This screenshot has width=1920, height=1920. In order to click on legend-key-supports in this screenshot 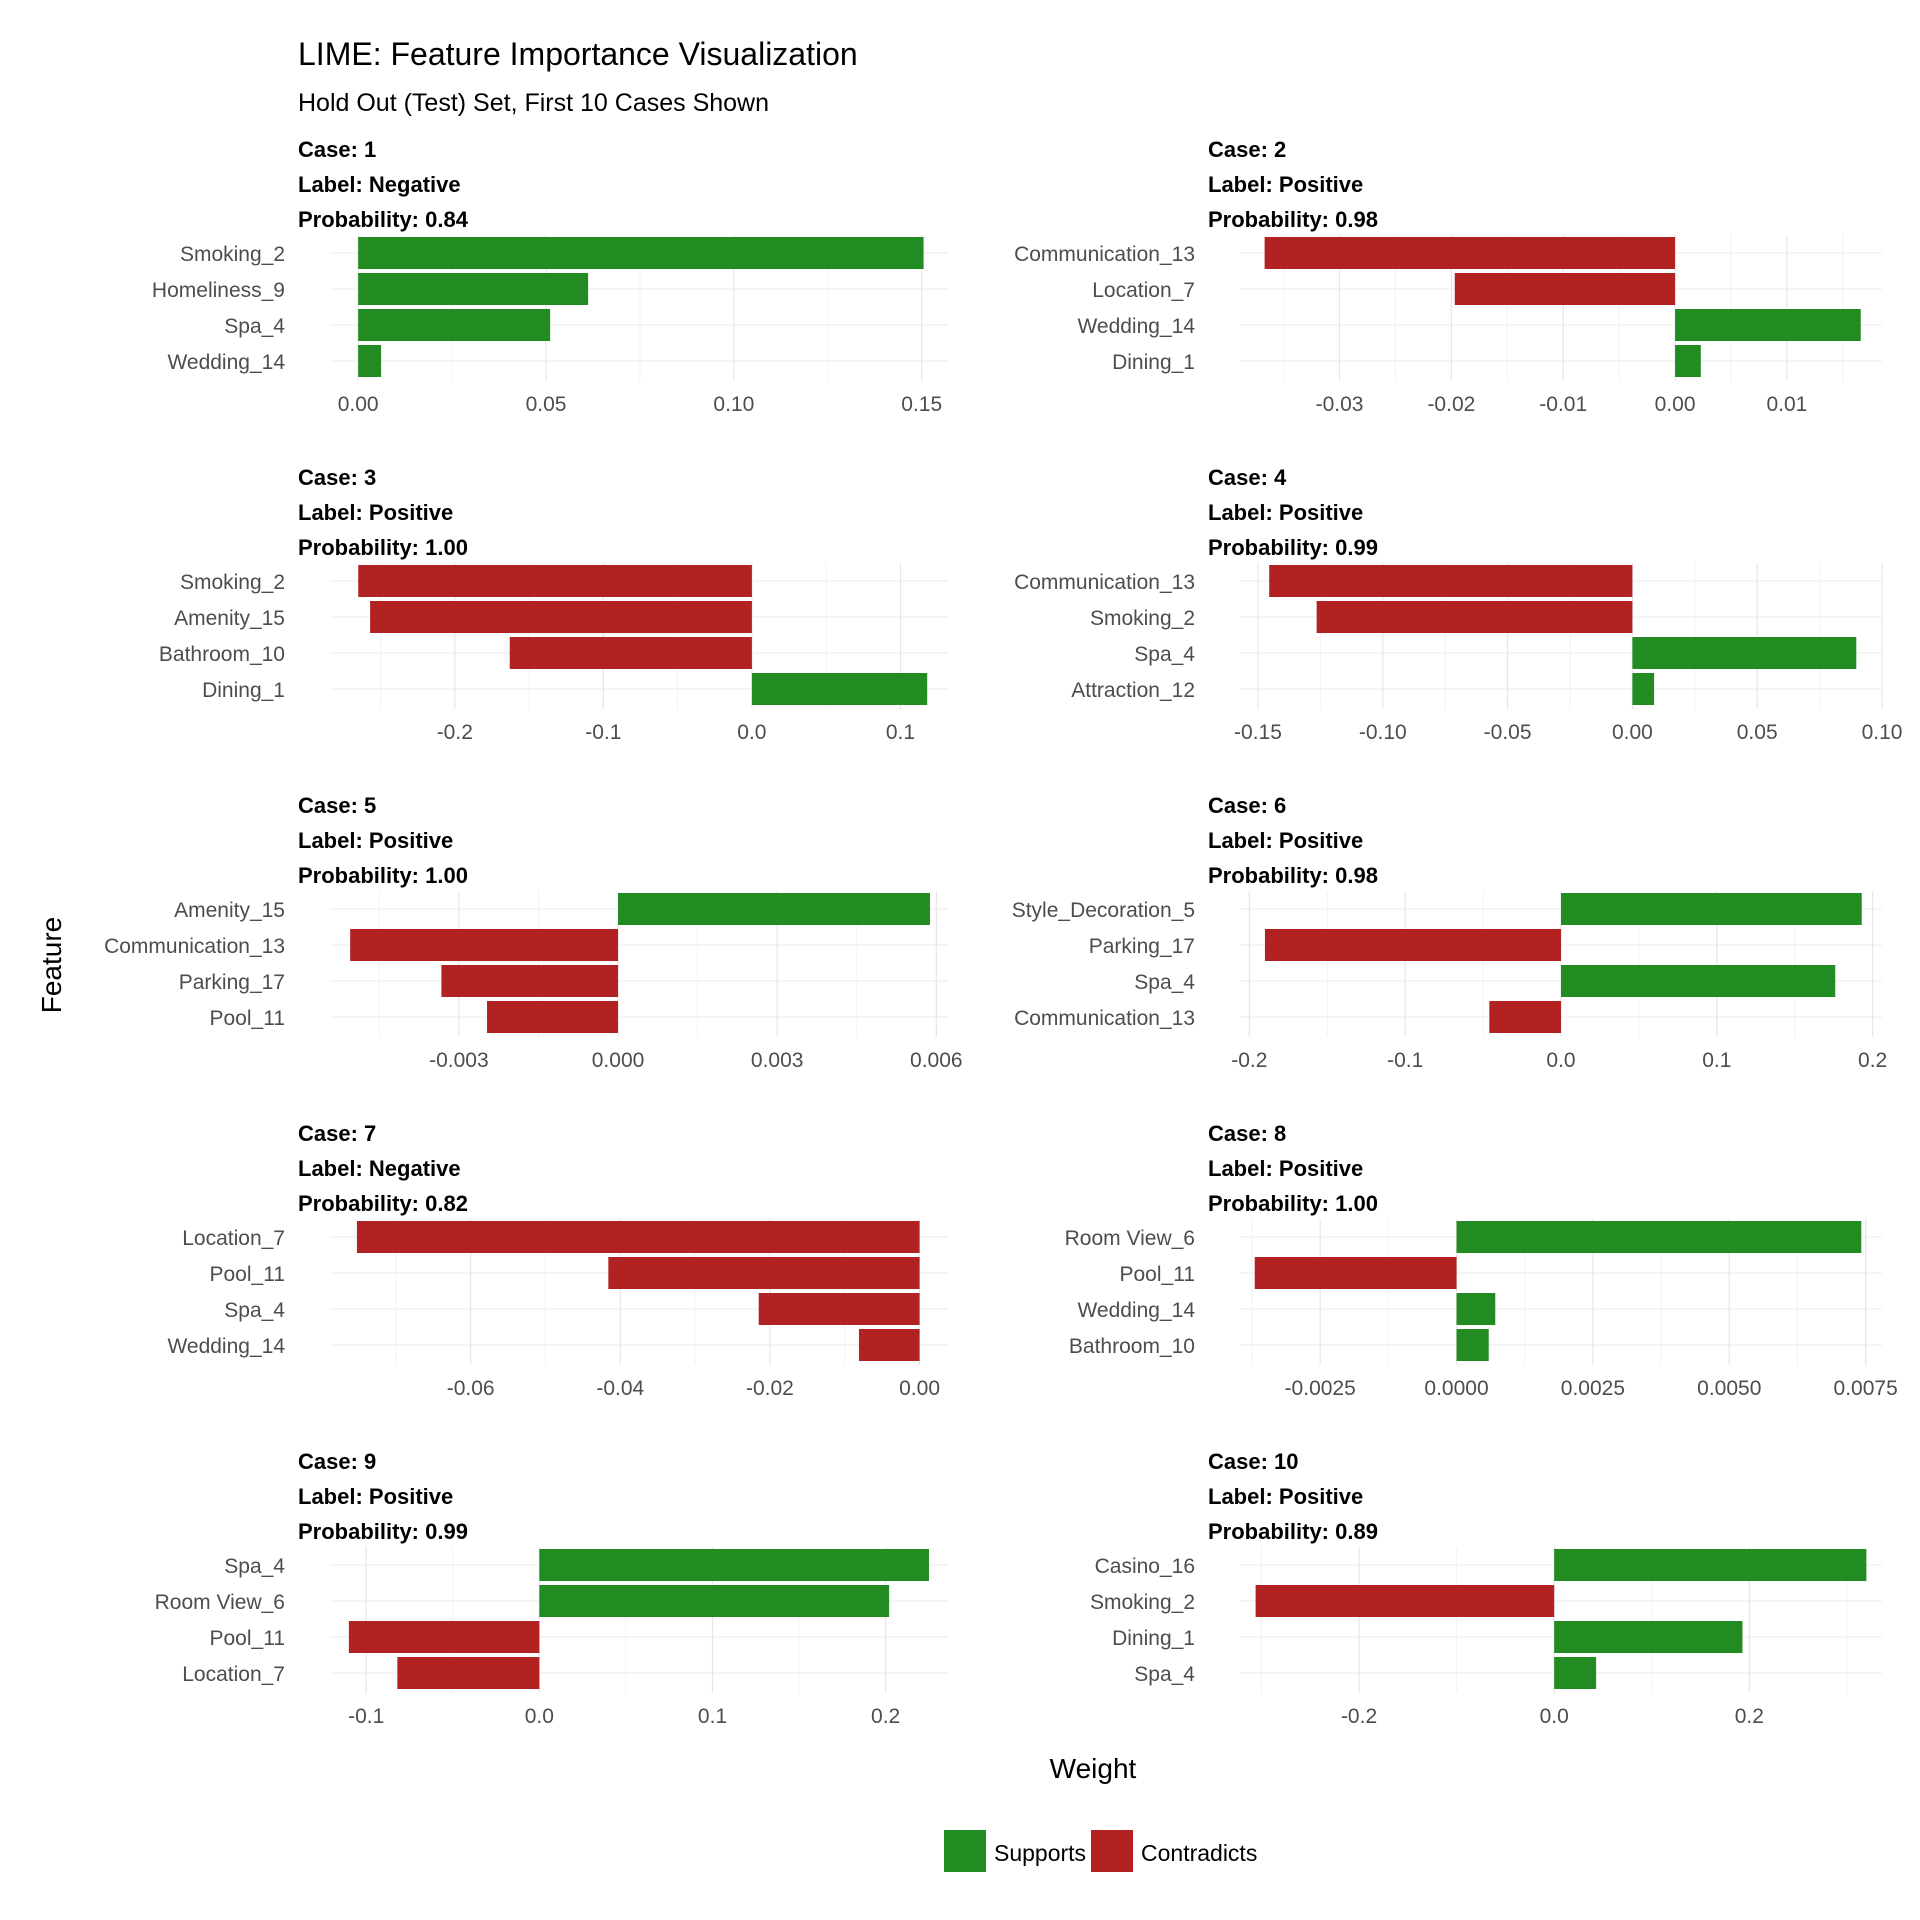, I will do `click(965, 1851)`.